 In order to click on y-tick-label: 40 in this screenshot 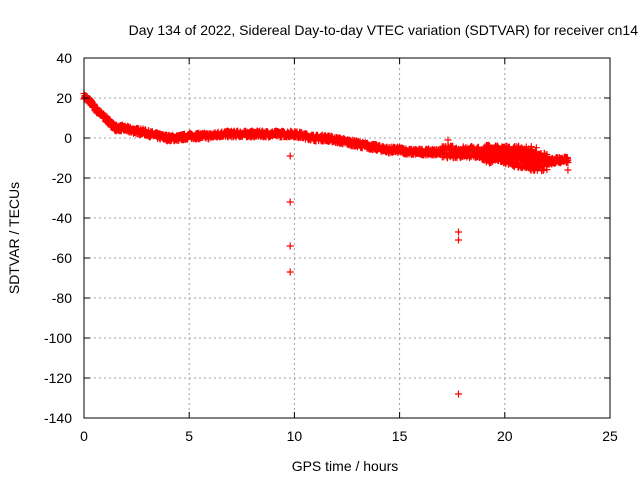, I will do `click(64, 58)`.